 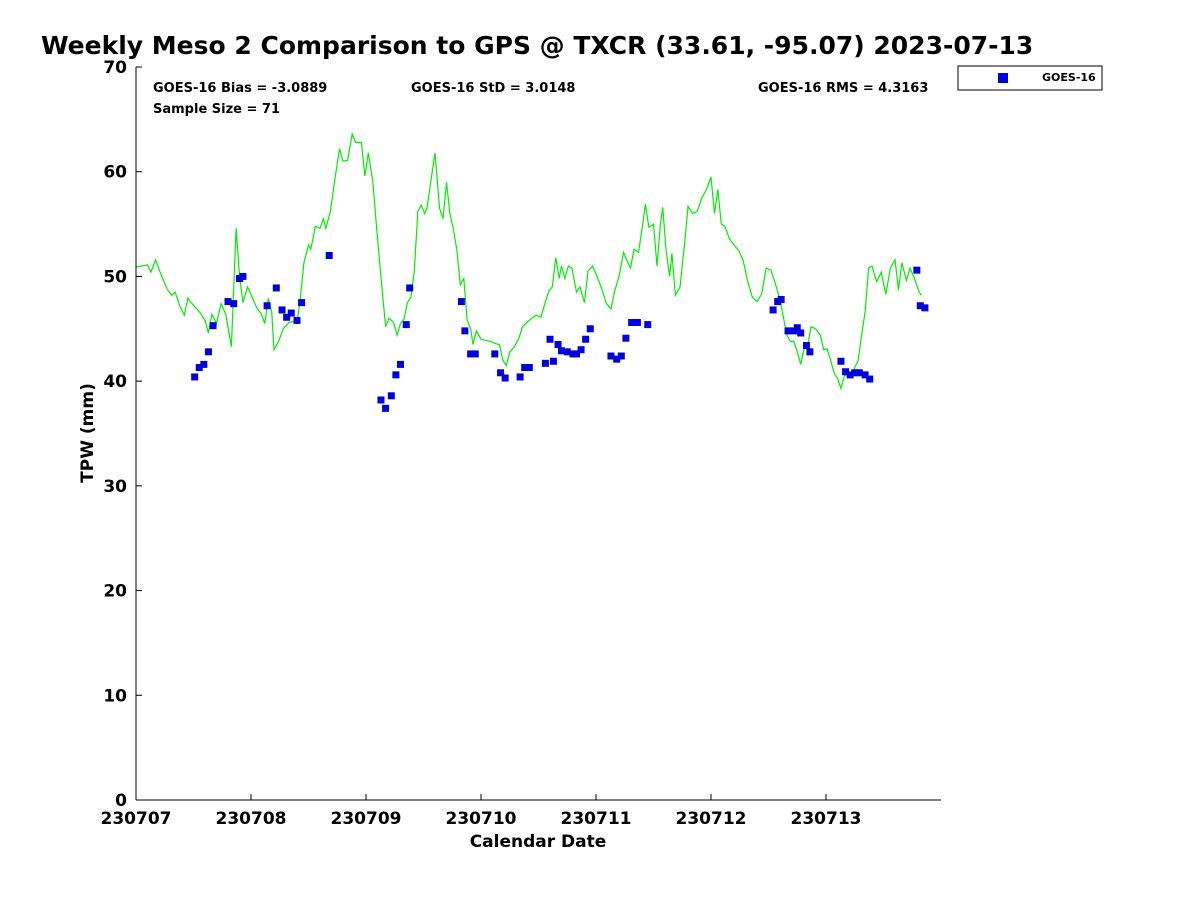 What do you see at coordinates (251, 819) in the screenshot?
I see `x-tick-label: 230708` at bounding box center [251, 819].